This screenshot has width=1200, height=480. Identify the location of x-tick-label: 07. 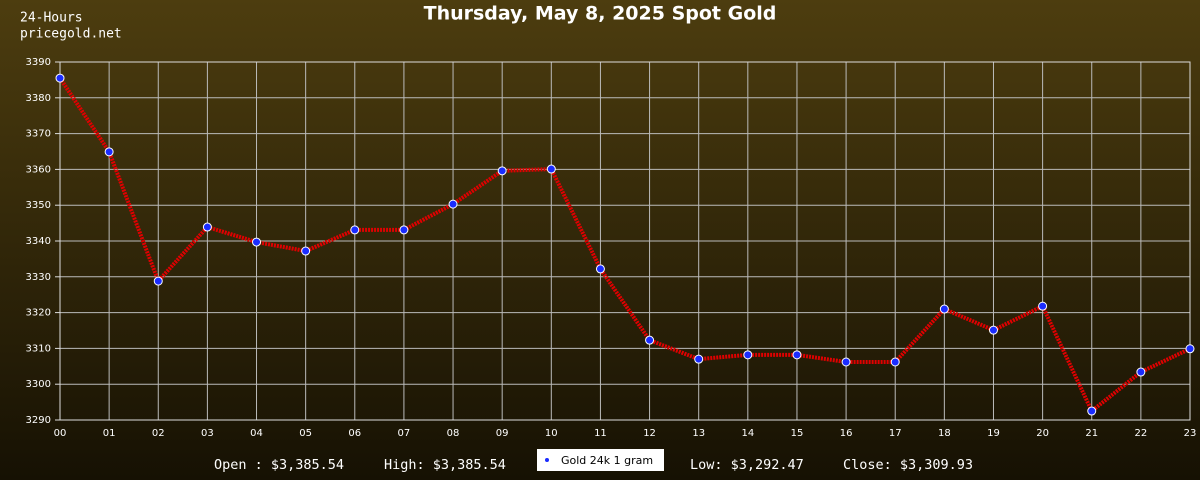
(404, 433).